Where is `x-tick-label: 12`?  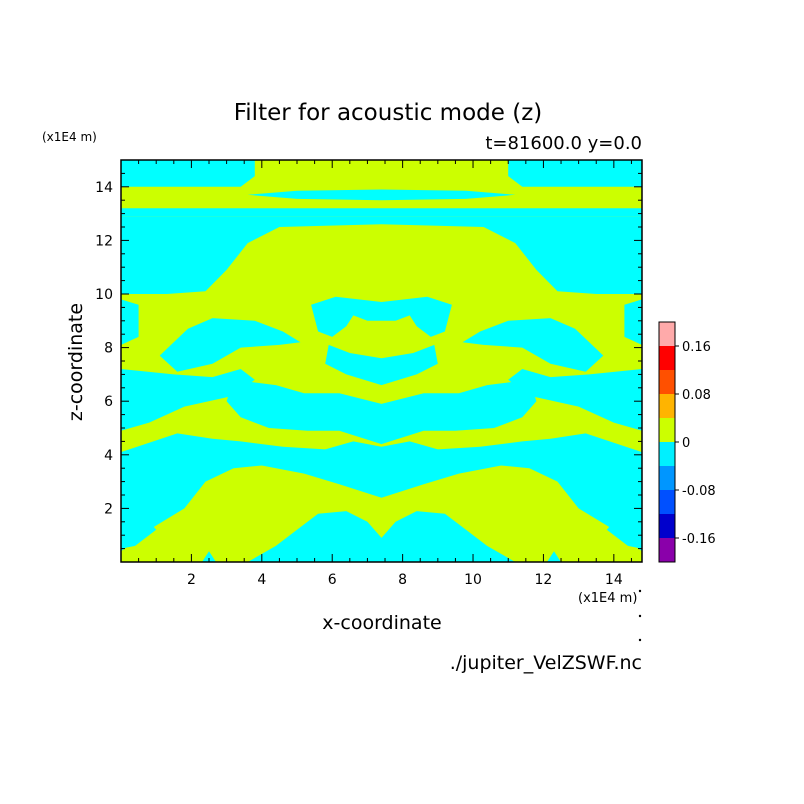 x-tick-label: 12 is located at coordinates (544, 580).